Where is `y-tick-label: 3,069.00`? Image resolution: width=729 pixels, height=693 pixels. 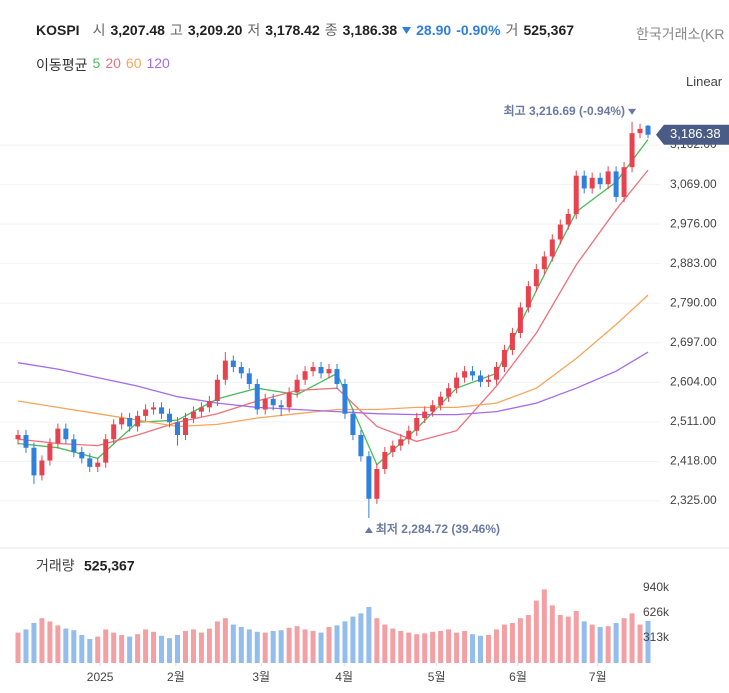
y-tick-label: 3,069.00 is located at coordinates (693, 184).